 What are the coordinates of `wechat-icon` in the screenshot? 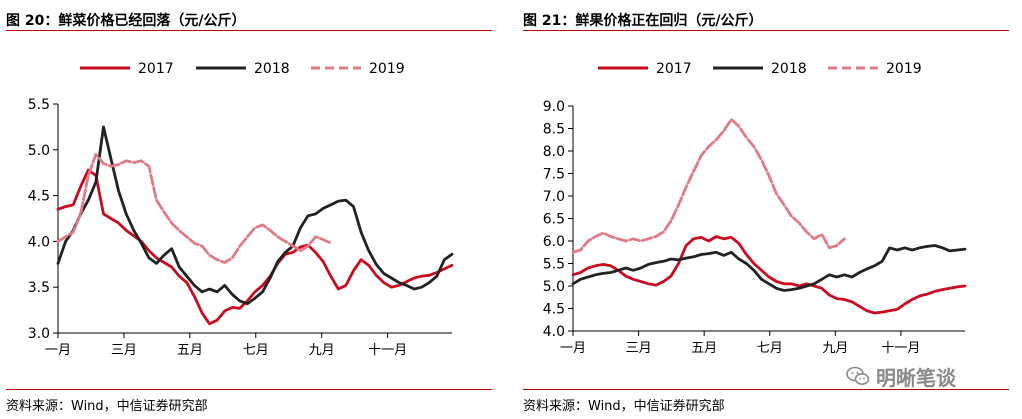 It's located at (858, 375).